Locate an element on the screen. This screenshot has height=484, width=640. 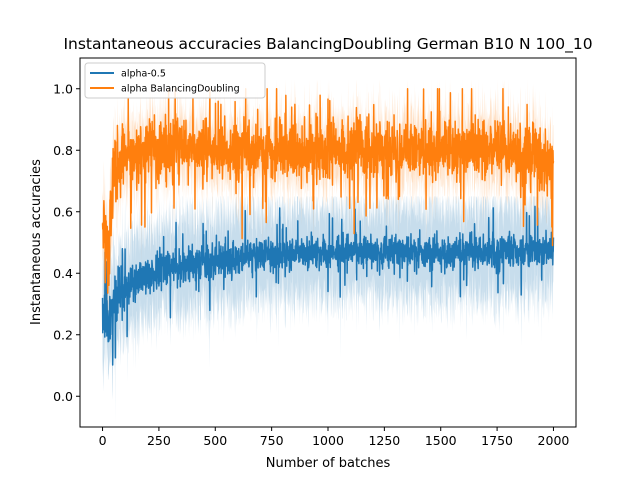
x-axis-ticks: 0 250 500 750 1000 1250 1500 1750 2000 is located at coordinates (334, 437).